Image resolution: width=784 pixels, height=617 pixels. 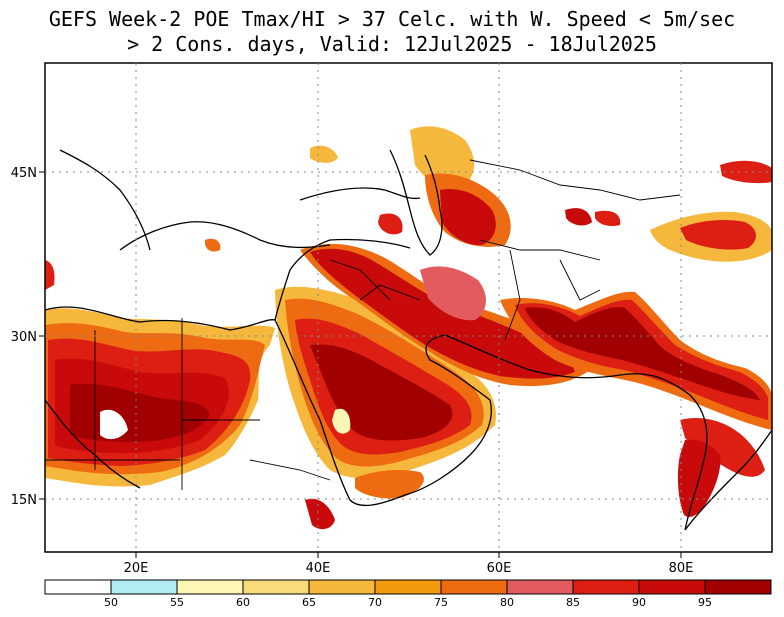 What do you see at coordinates (705, 602) in the screenshot?
I see `colorbar-label-95: 95` at bounding box center [705, 602].